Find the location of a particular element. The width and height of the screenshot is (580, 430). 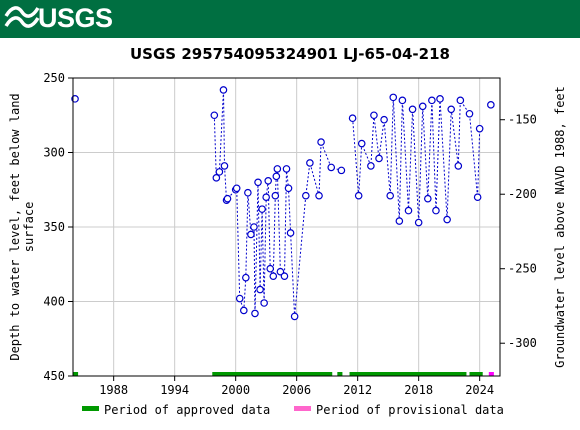

y-left-tick-label: 250 is located at coordinates (54, 78).